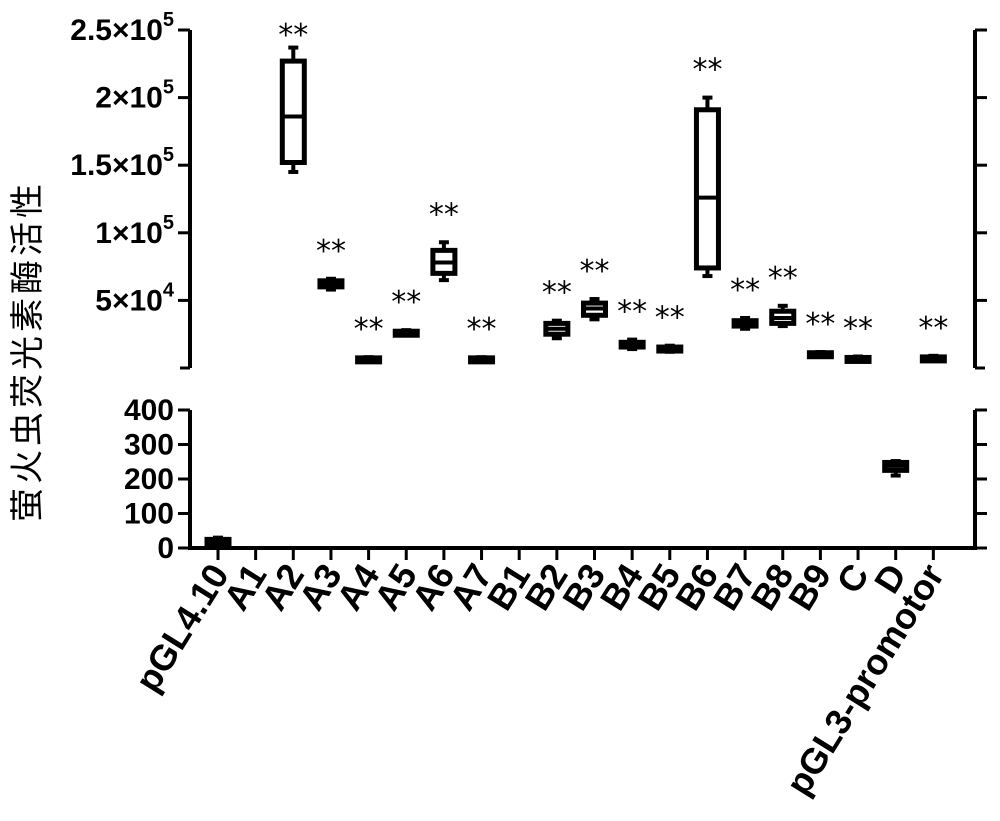  Describe the element at coordinates (129, 233) in the screenshot. I see `tick-mantissa: 1×10` at that location.